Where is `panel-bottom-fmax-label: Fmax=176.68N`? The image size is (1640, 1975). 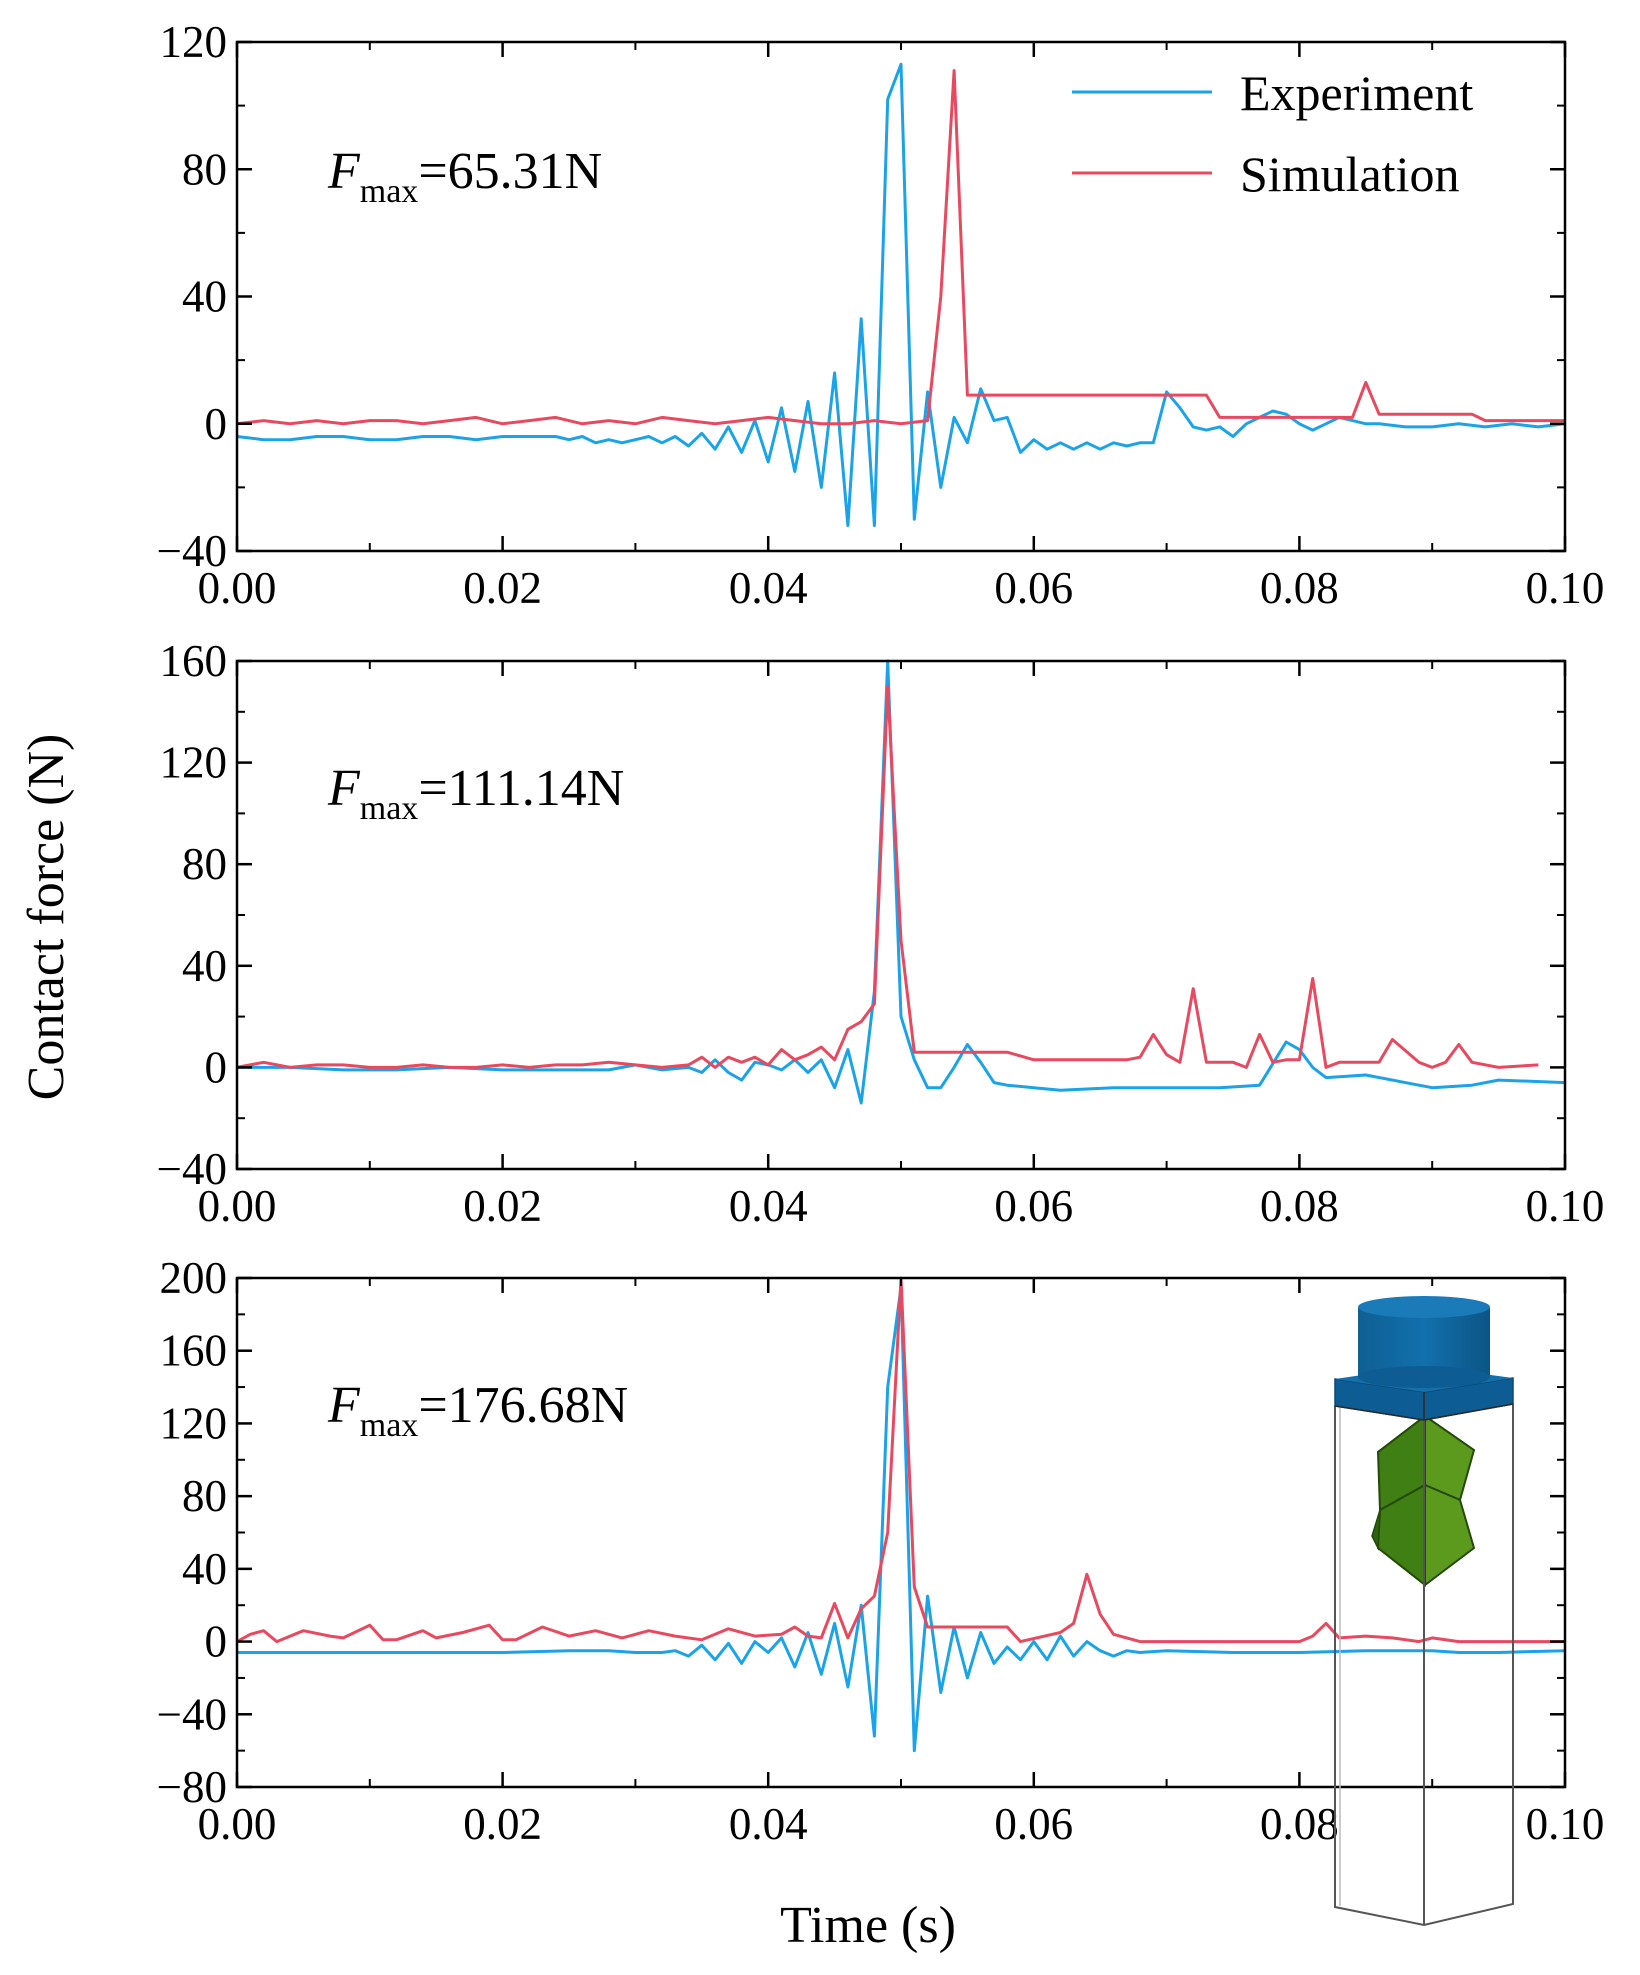 panel-bottom-fmax-label: Fmax=176.68N is located at coordinates (477, 1410).